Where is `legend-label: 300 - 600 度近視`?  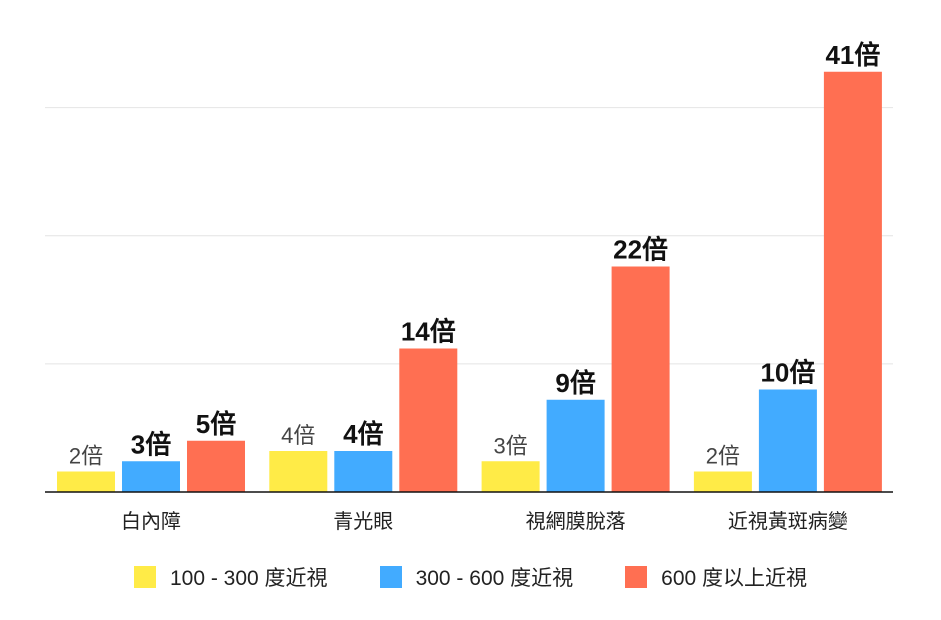 legend-label: 300 - 600 度近視 is located at coordinates (494, 578).